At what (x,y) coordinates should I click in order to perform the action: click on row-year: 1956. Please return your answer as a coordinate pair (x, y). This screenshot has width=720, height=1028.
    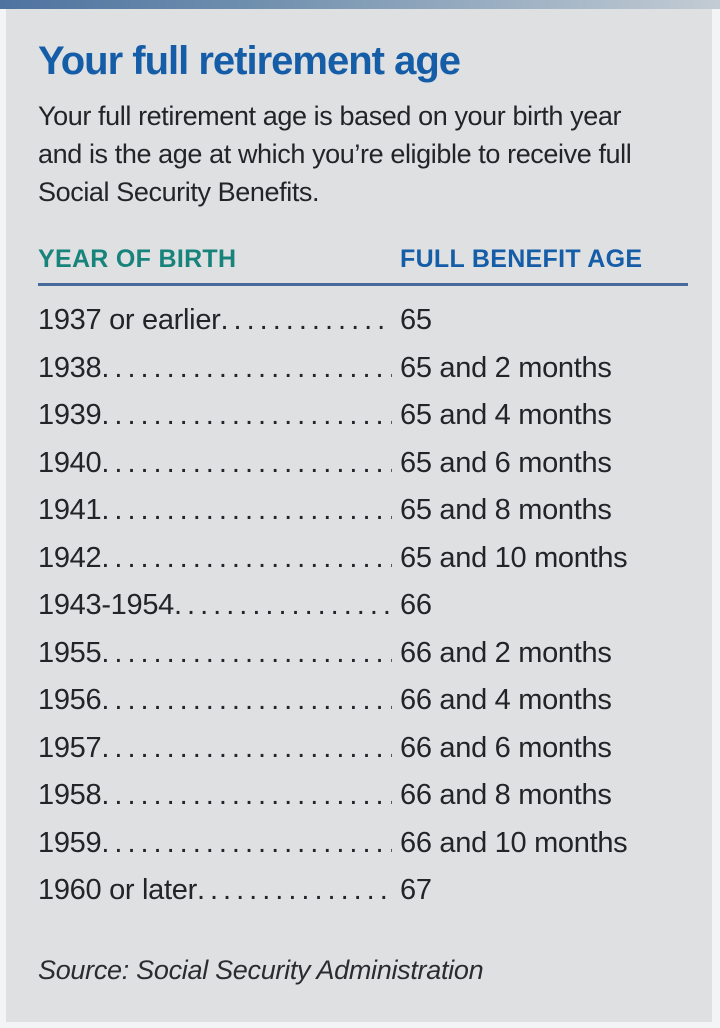
    Looking at the image, I should click on (70, 700).